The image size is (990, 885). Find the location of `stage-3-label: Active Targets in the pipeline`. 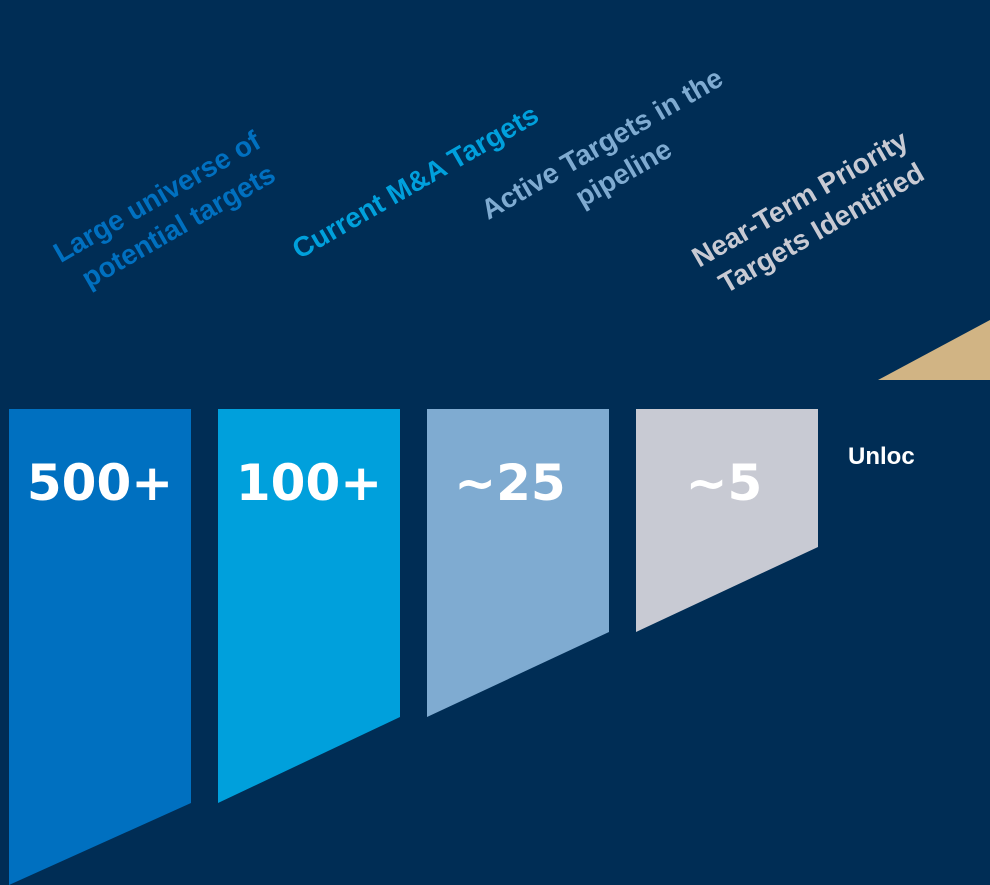

stage-3-label: Active Targets in the pipeline is located at coordinates (614, 157).